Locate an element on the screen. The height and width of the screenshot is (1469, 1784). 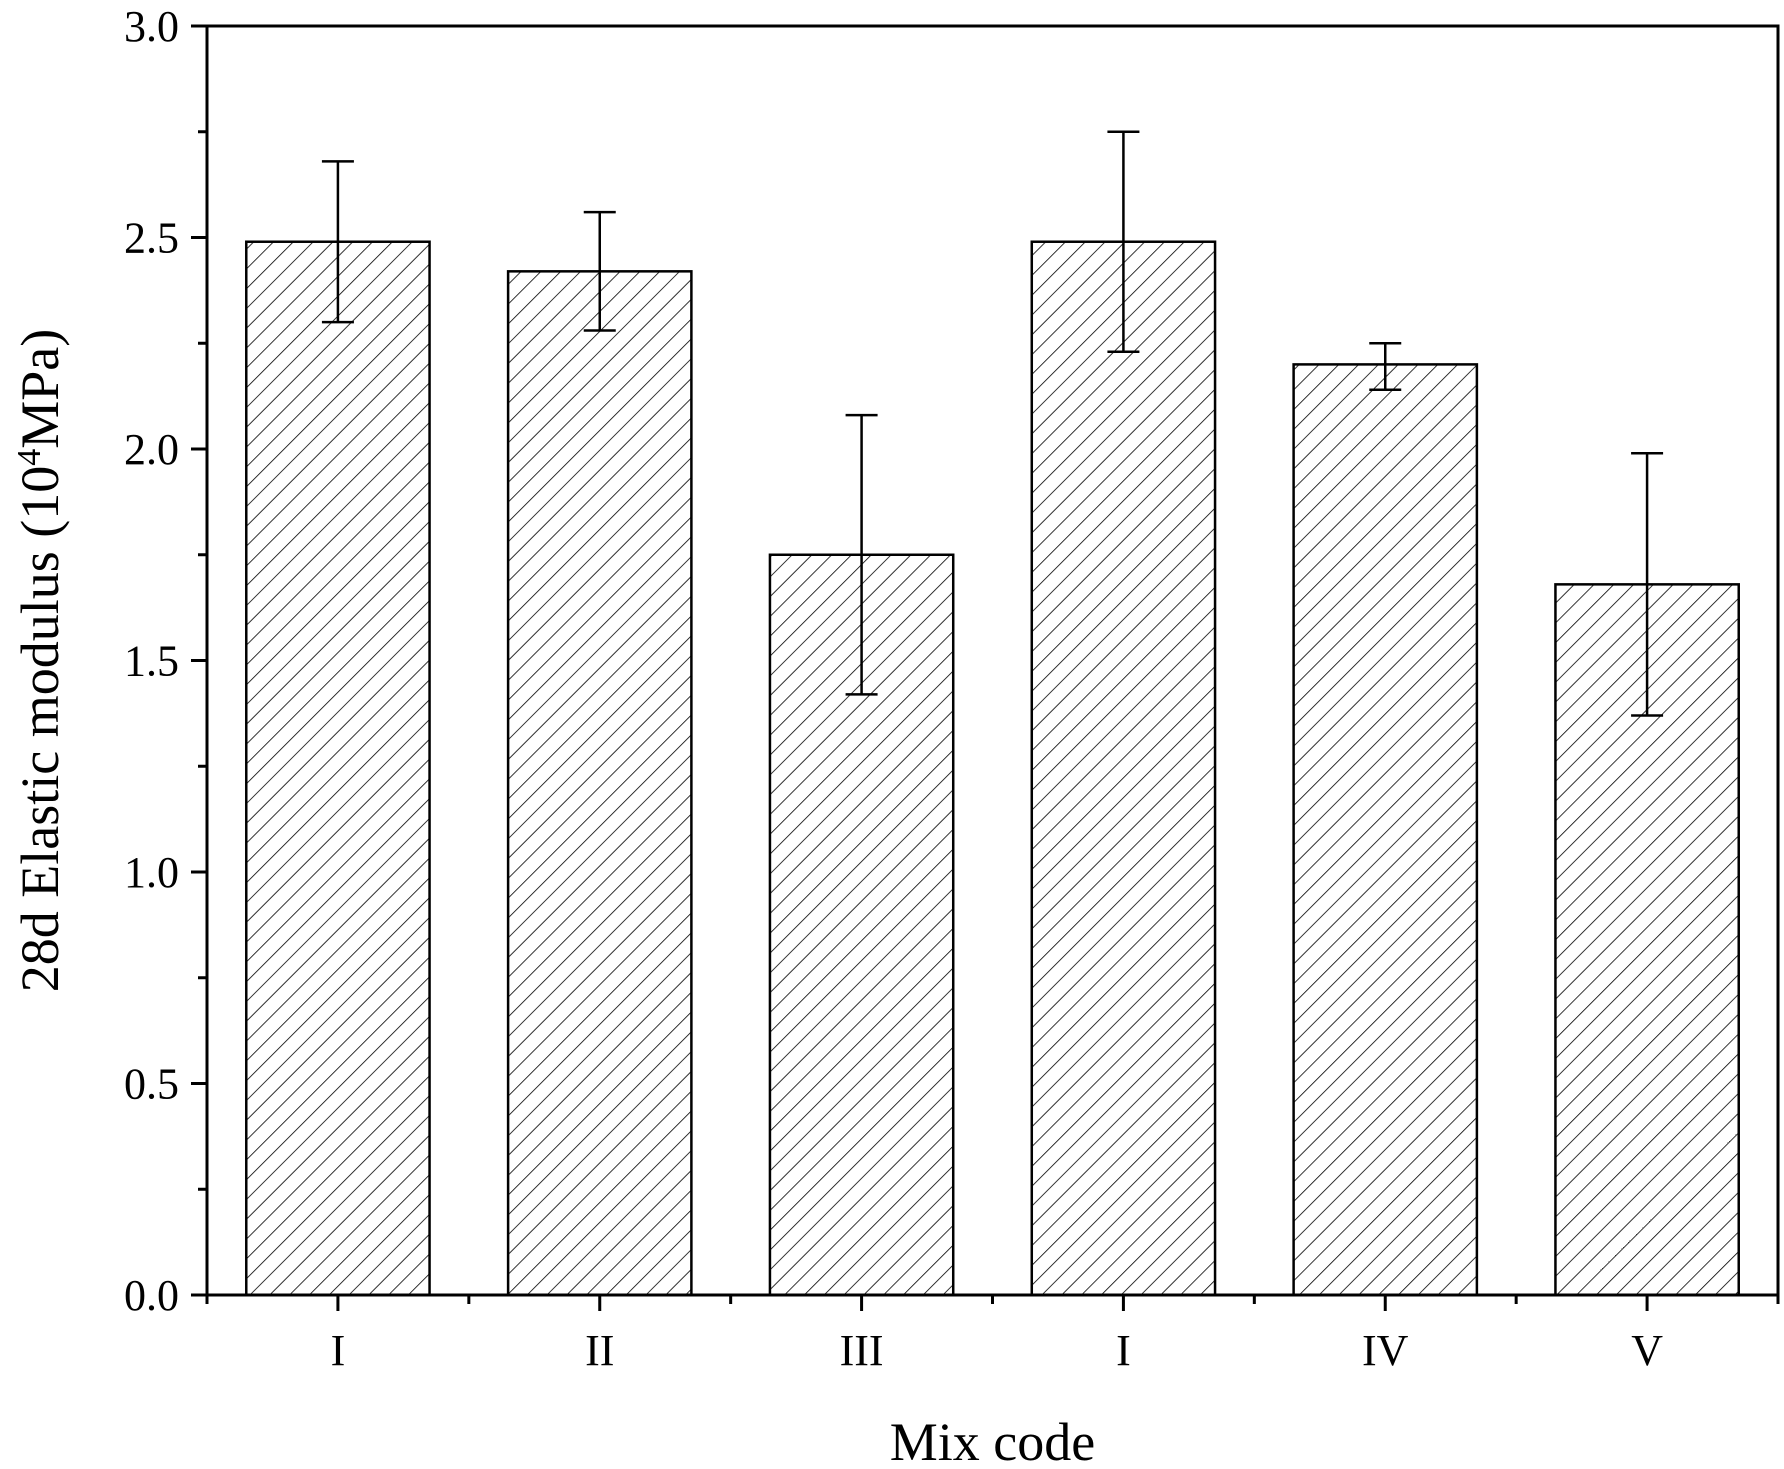
y-axis-title-superscript: 4 is located at coordinates (29, 457).